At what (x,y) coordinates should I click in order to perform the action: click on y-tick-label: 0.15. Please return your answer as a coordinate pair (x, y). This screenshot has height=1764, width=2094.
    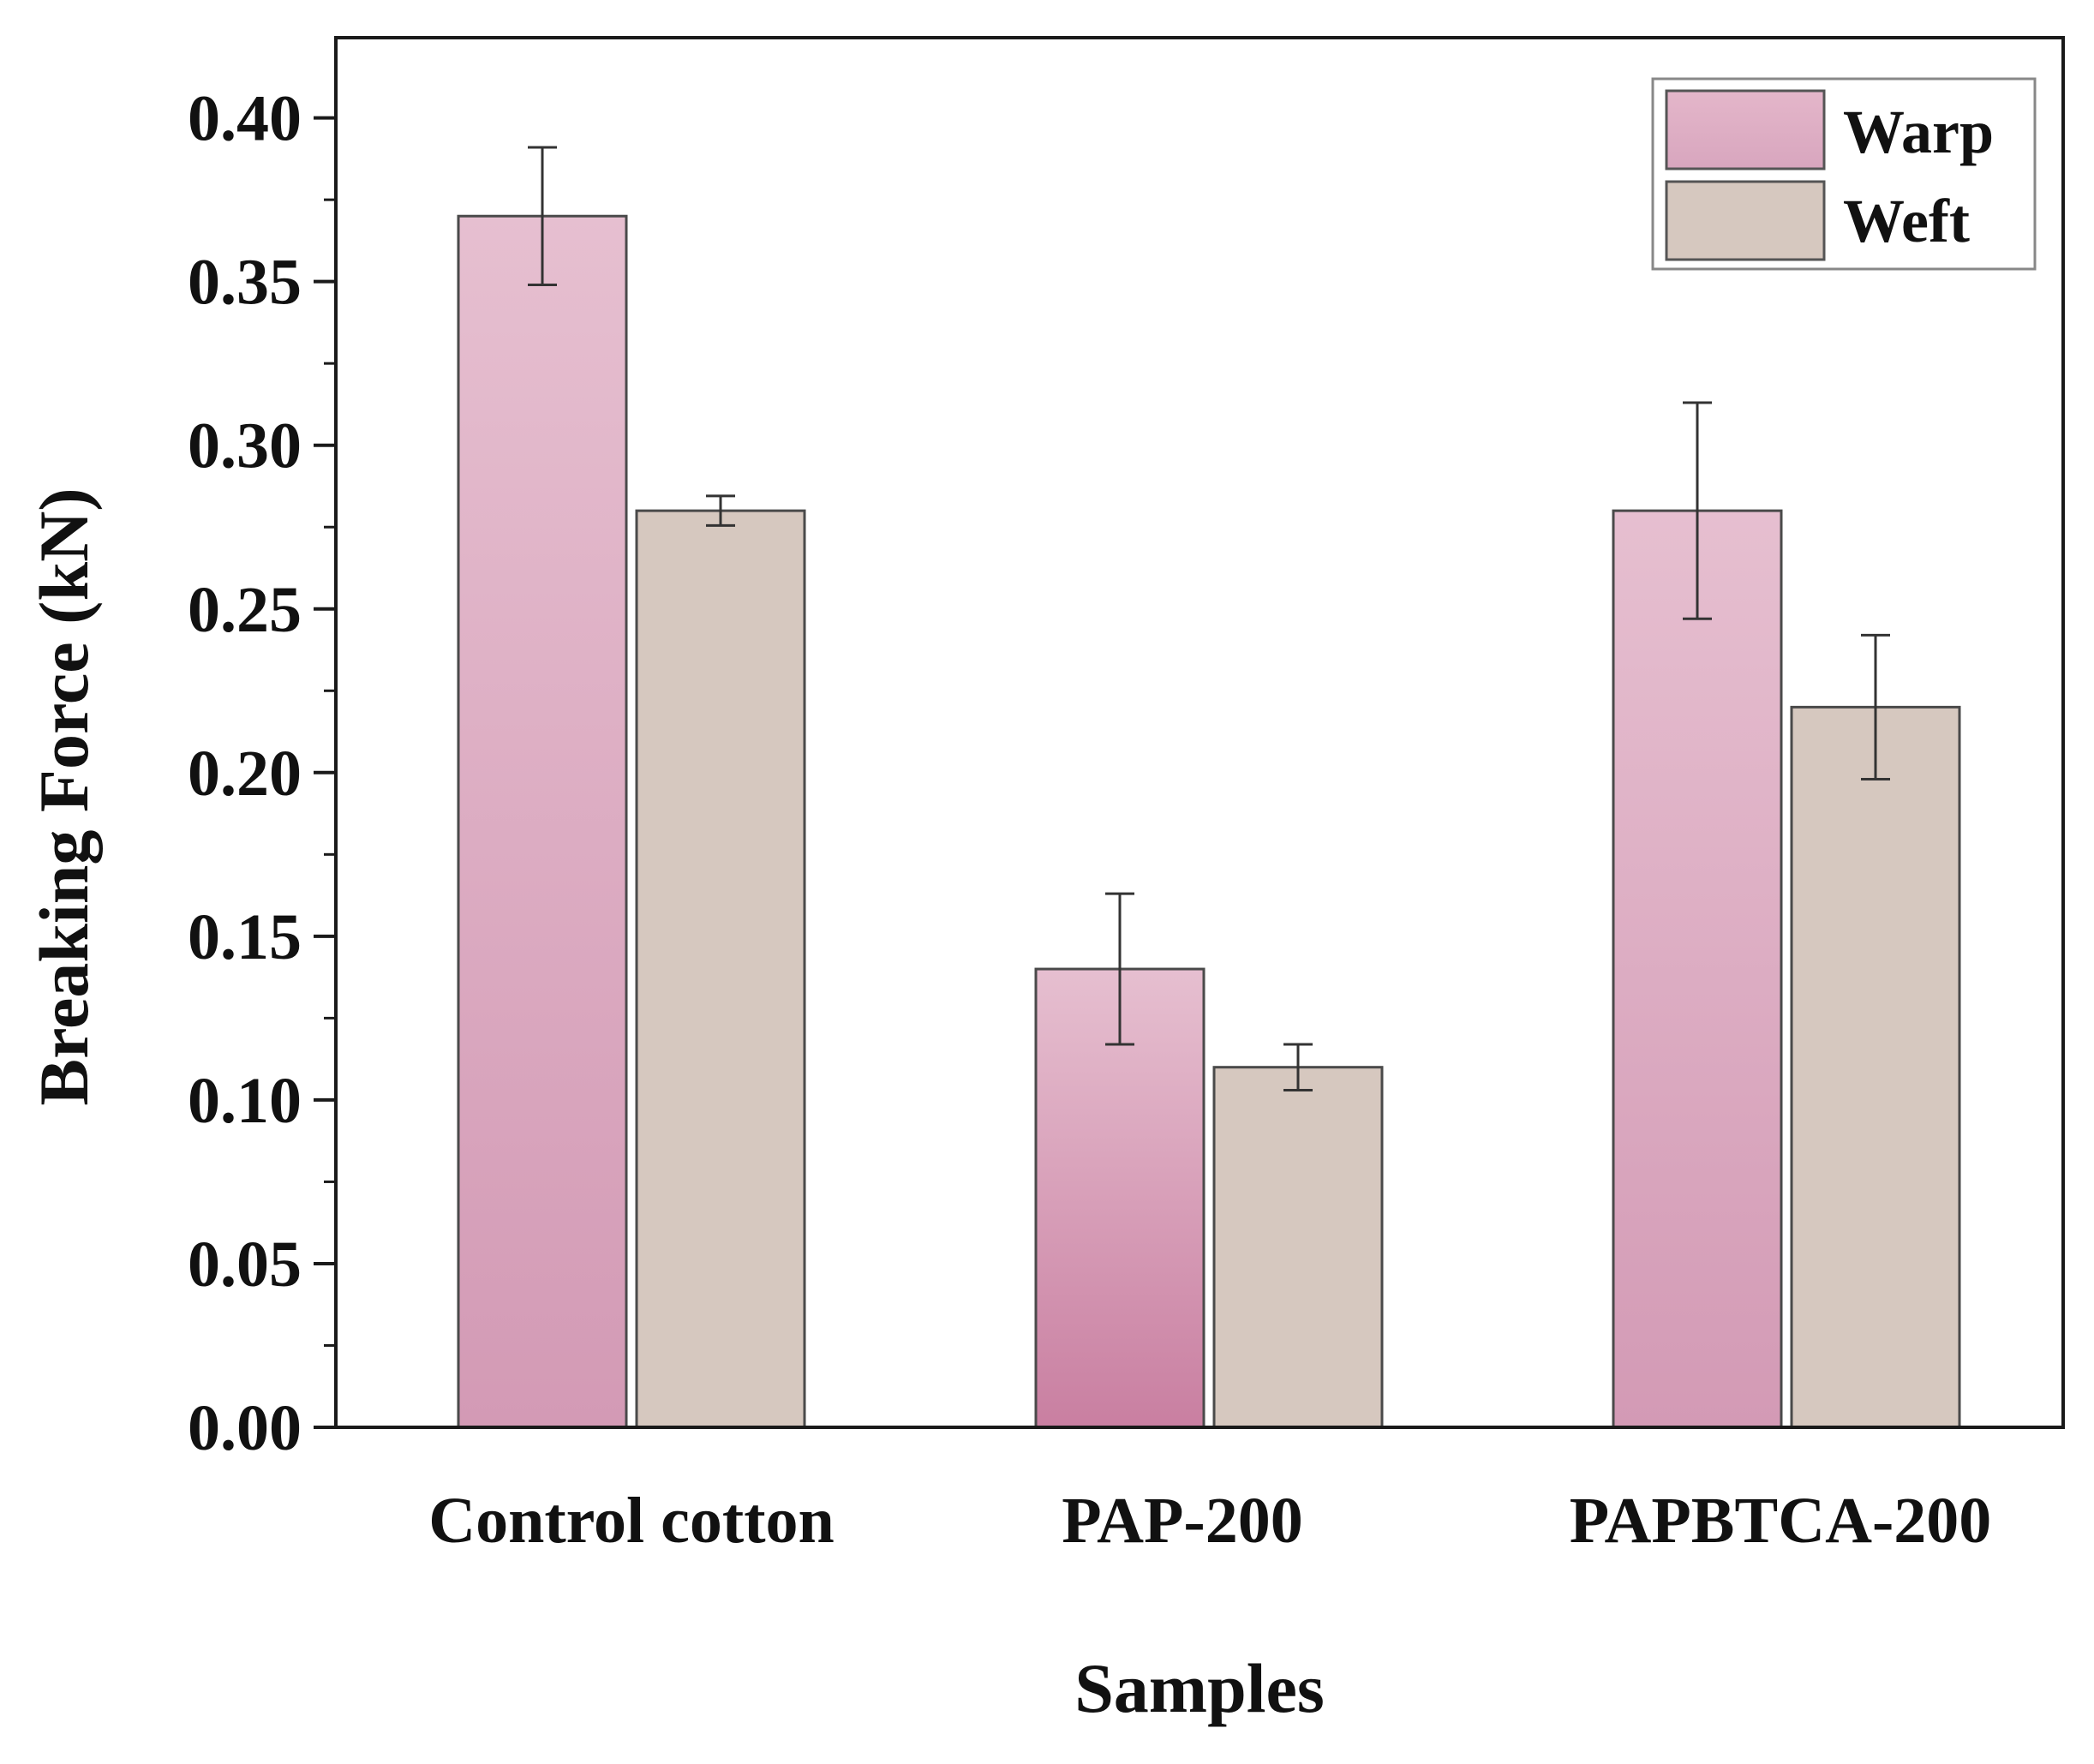
    Looking at the image, I should click on (245, 937).